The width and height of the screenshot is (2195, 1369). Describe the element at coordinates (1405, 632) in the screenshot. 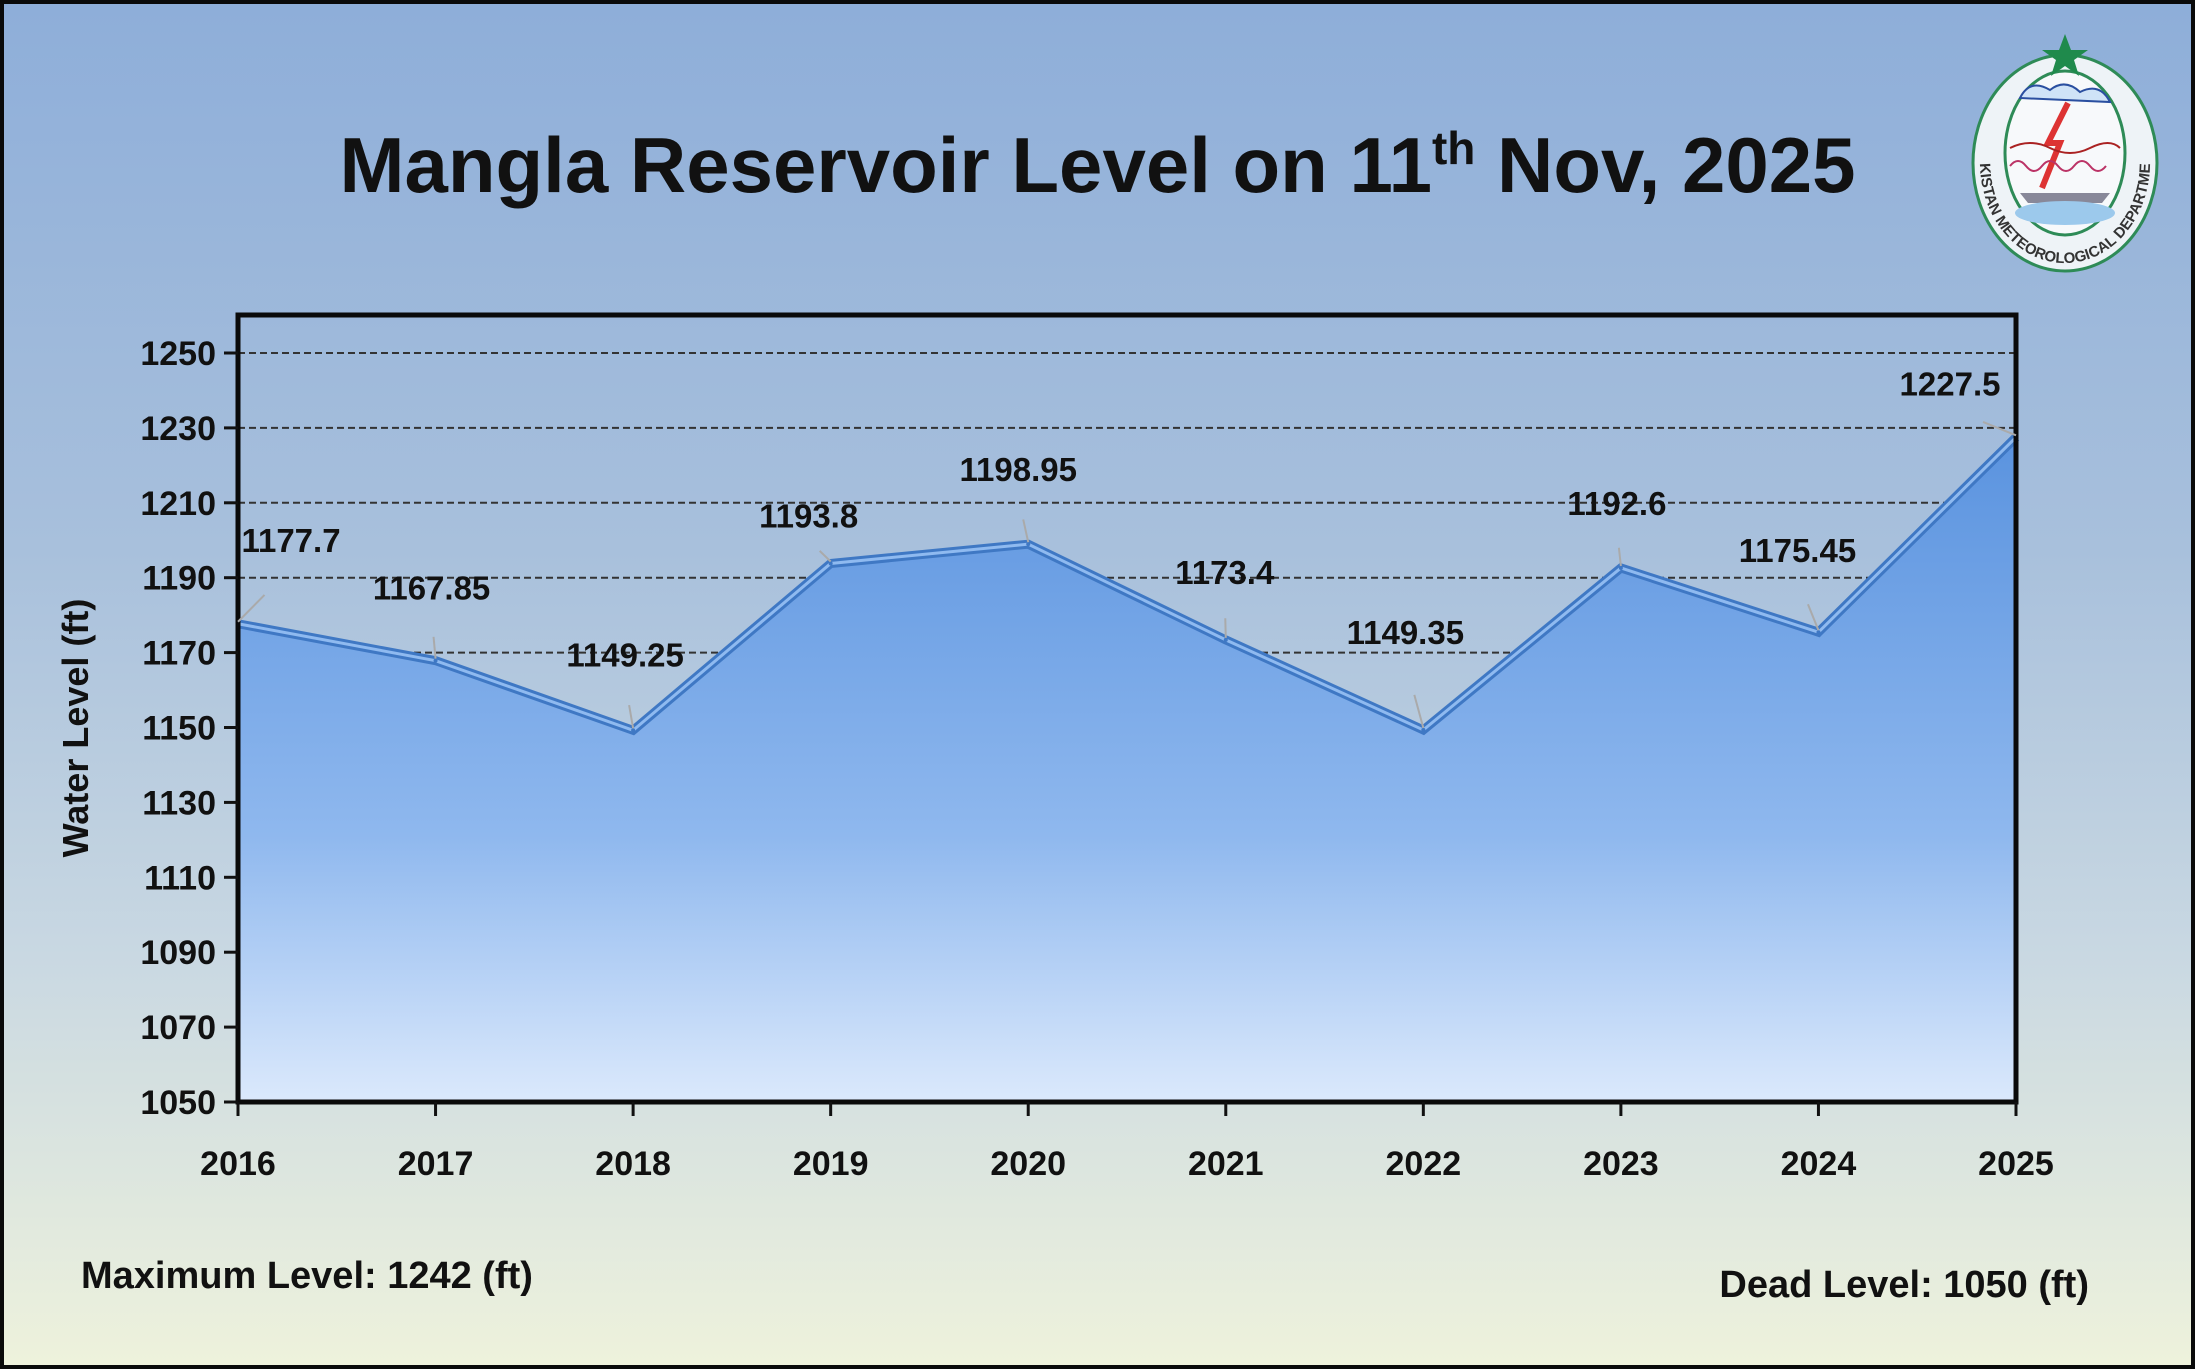

I see `data-label: 1149.35` at that location.